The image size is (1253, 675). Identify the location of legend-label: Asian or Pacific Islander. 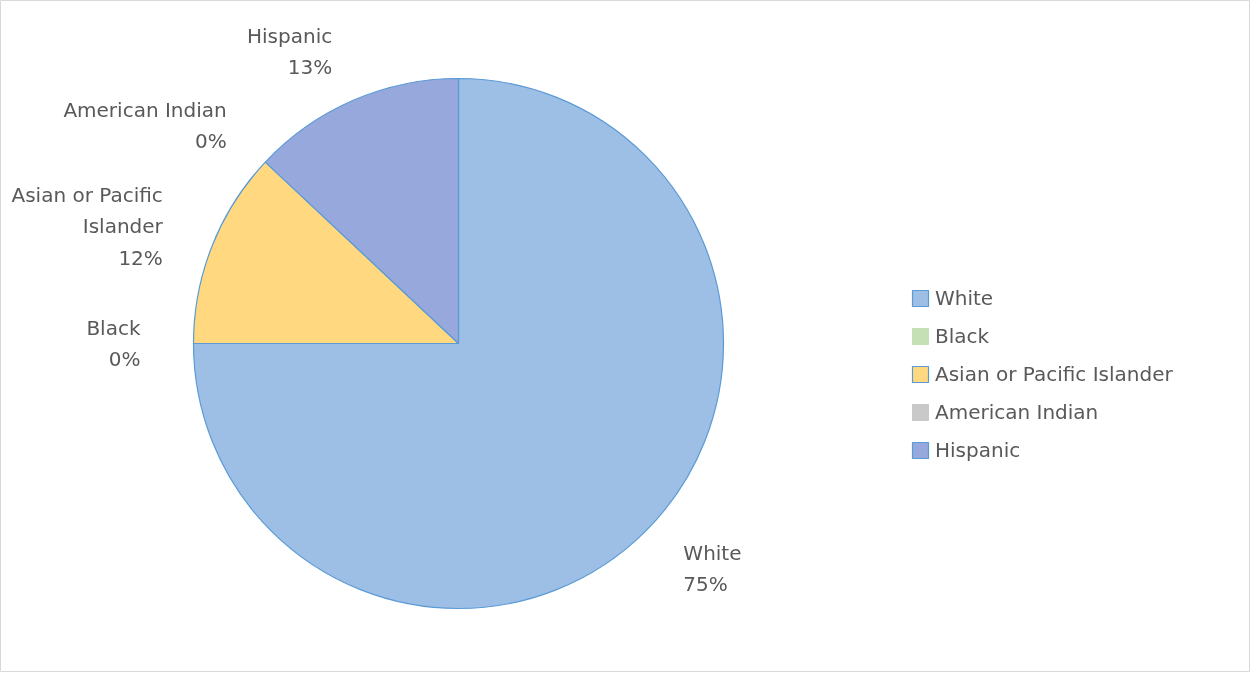
(1054, 374).